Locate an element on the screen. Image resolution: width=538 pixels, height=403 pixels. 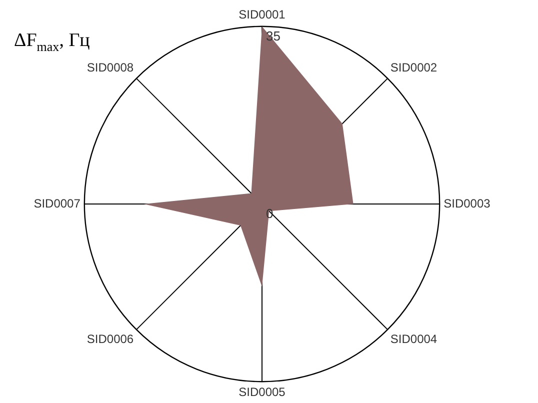
spoke-label: SID0002 is located at coordinates (414, 67).